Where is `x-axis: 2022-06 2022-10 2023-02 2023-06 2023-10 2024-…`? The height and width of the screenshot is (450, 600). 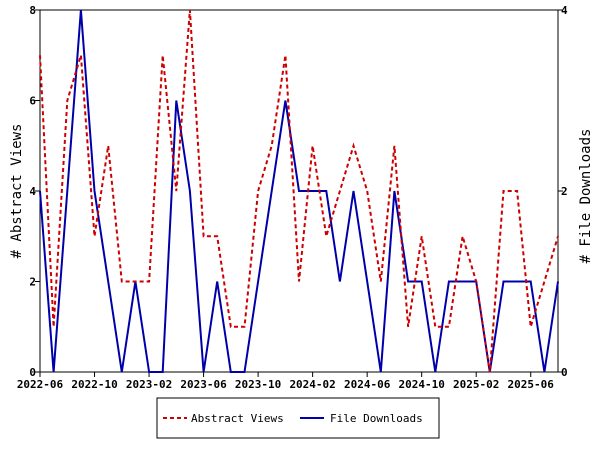 x-axis: 2022-06 2022-10 2023-02 2023-06 2023-10 2024-… is located at coordinates (285, 381).